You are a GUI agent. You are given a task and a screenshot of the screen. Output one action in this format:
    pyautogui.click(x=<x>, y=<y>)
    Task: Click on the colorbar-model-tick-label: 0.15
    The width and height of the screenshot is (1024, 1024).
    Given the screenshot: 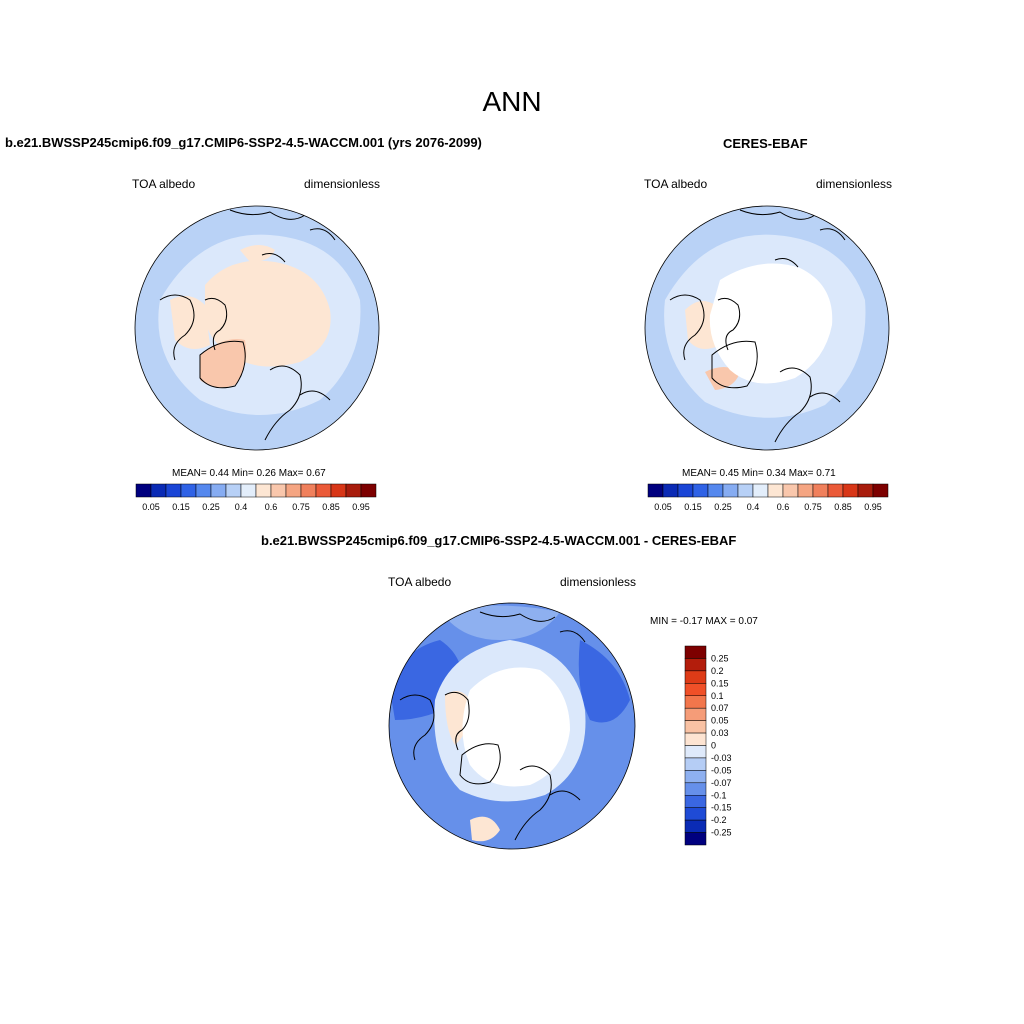 What is the action you would take?
    pyautogui.click(x=181, y=507)
    